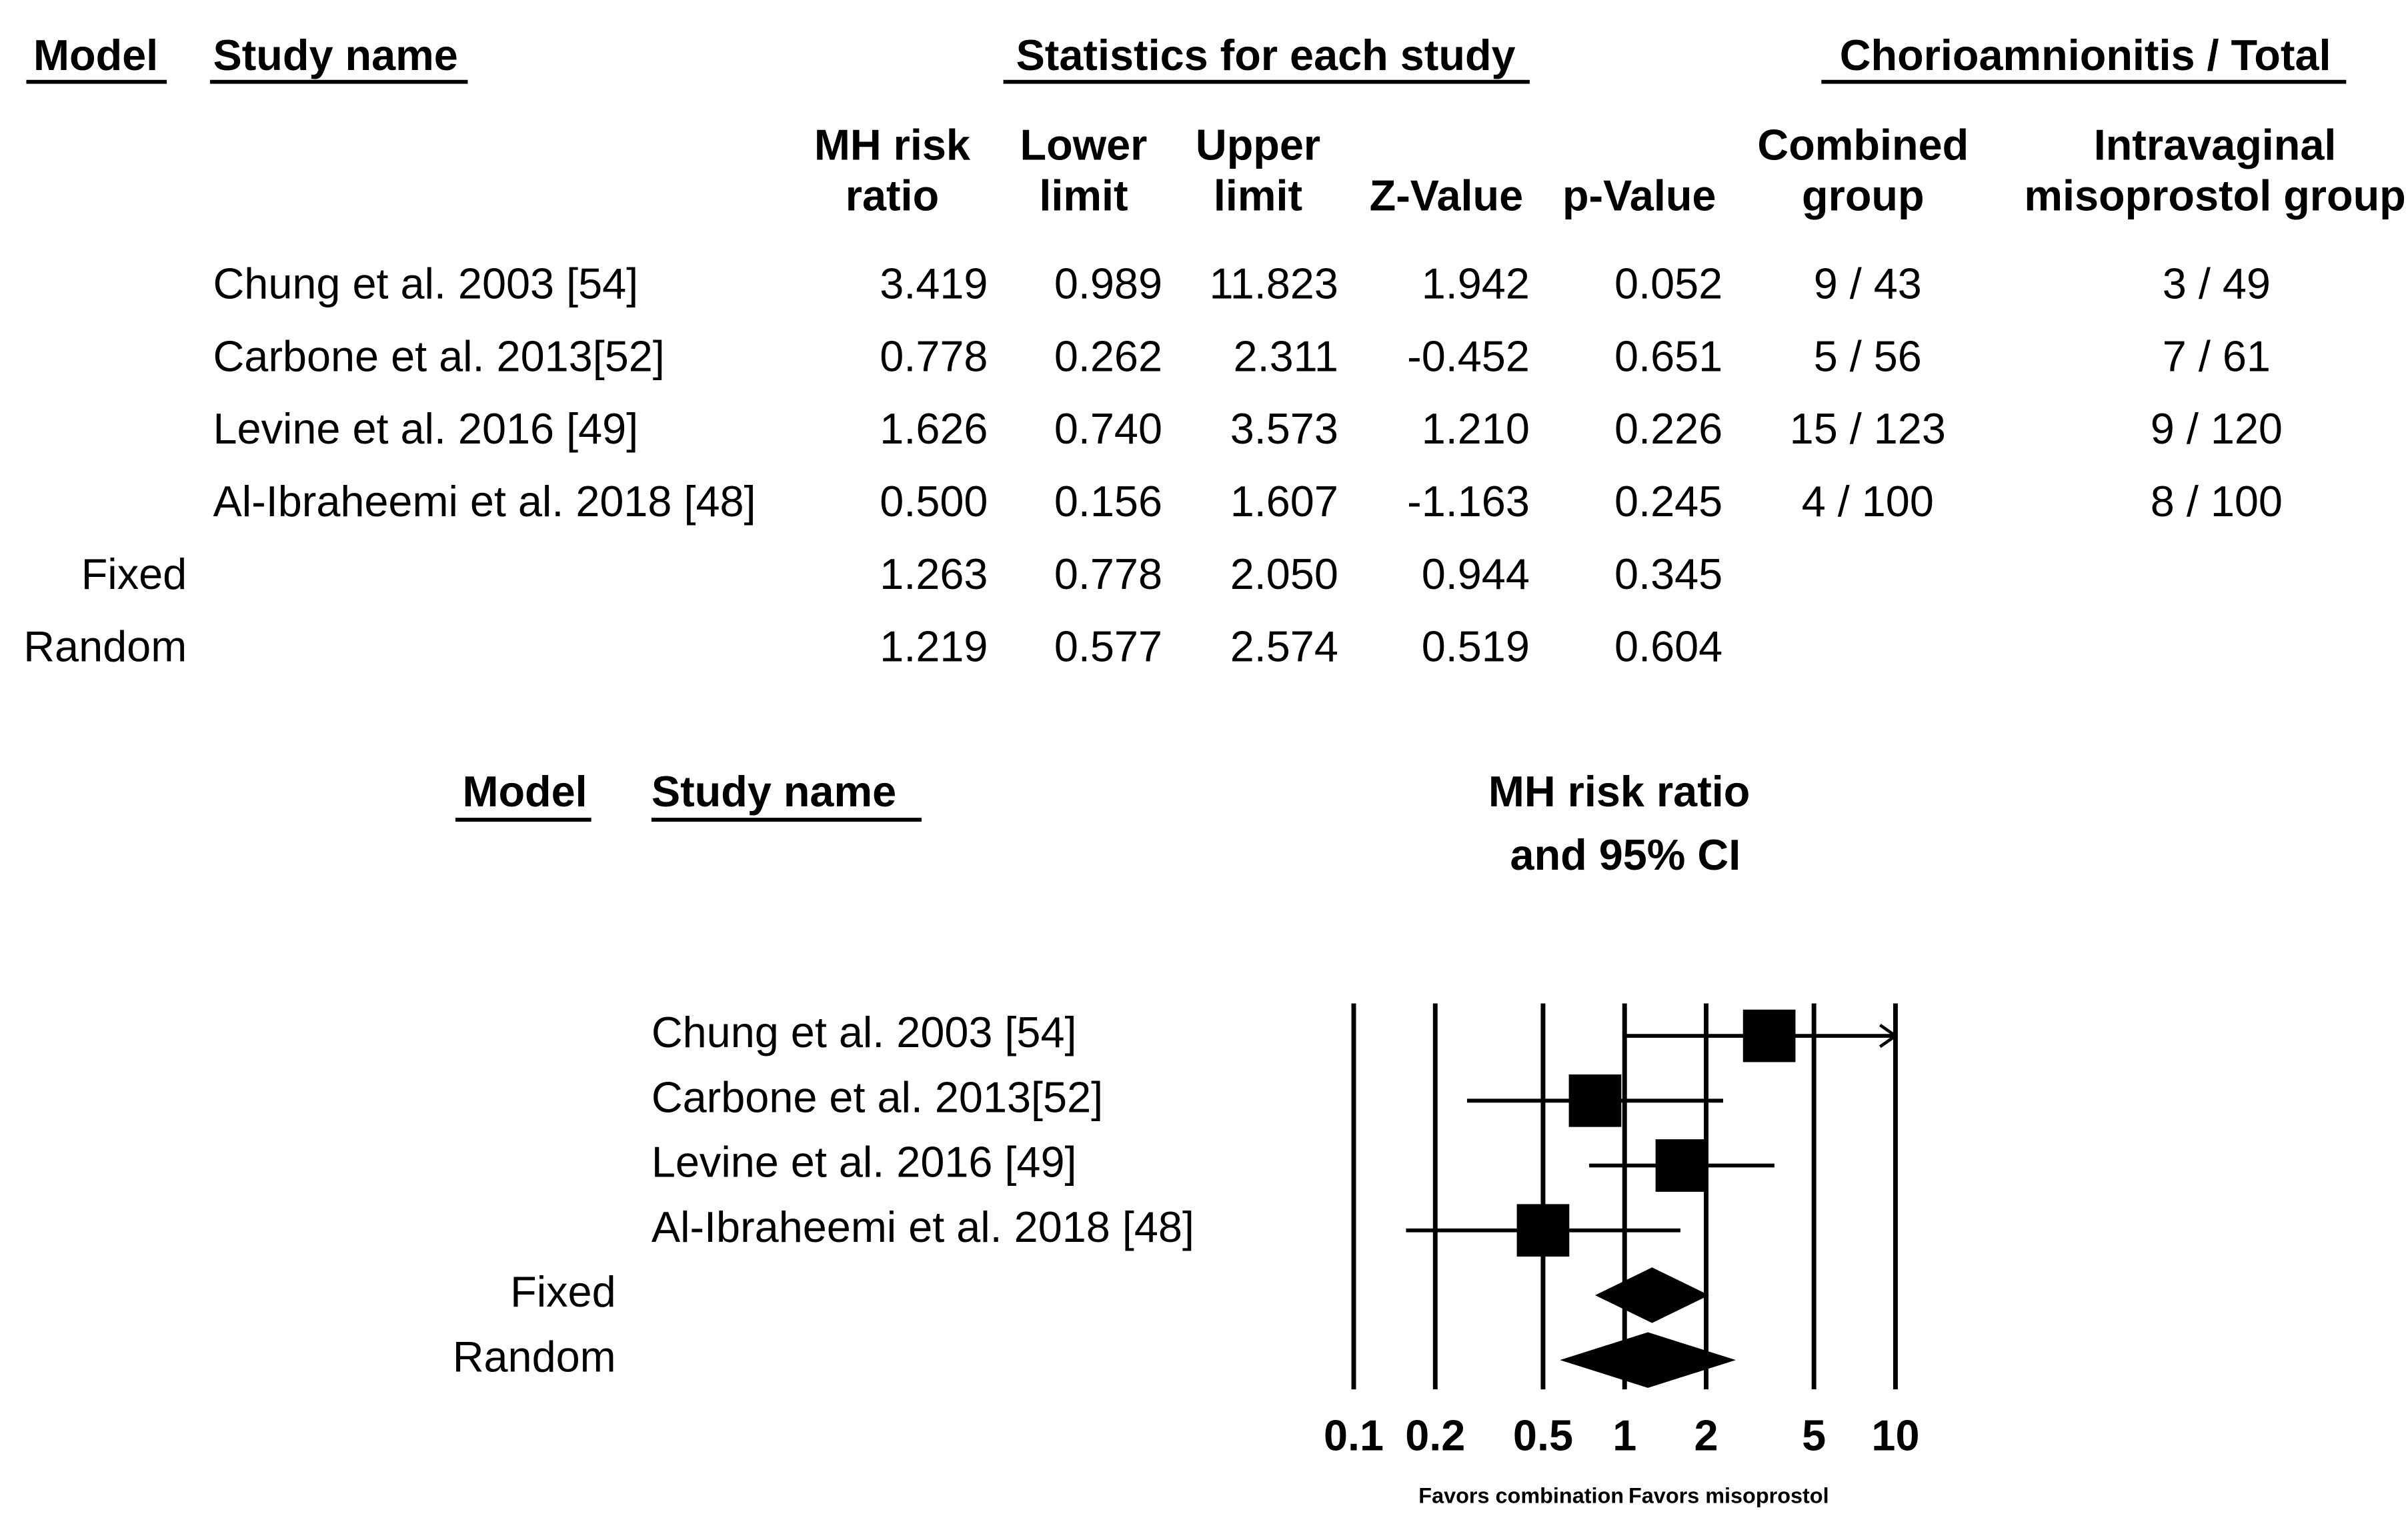 This screenshot has height=1528, width=2408. I want to click on plot-header-study: Study name, so click(774, 791).